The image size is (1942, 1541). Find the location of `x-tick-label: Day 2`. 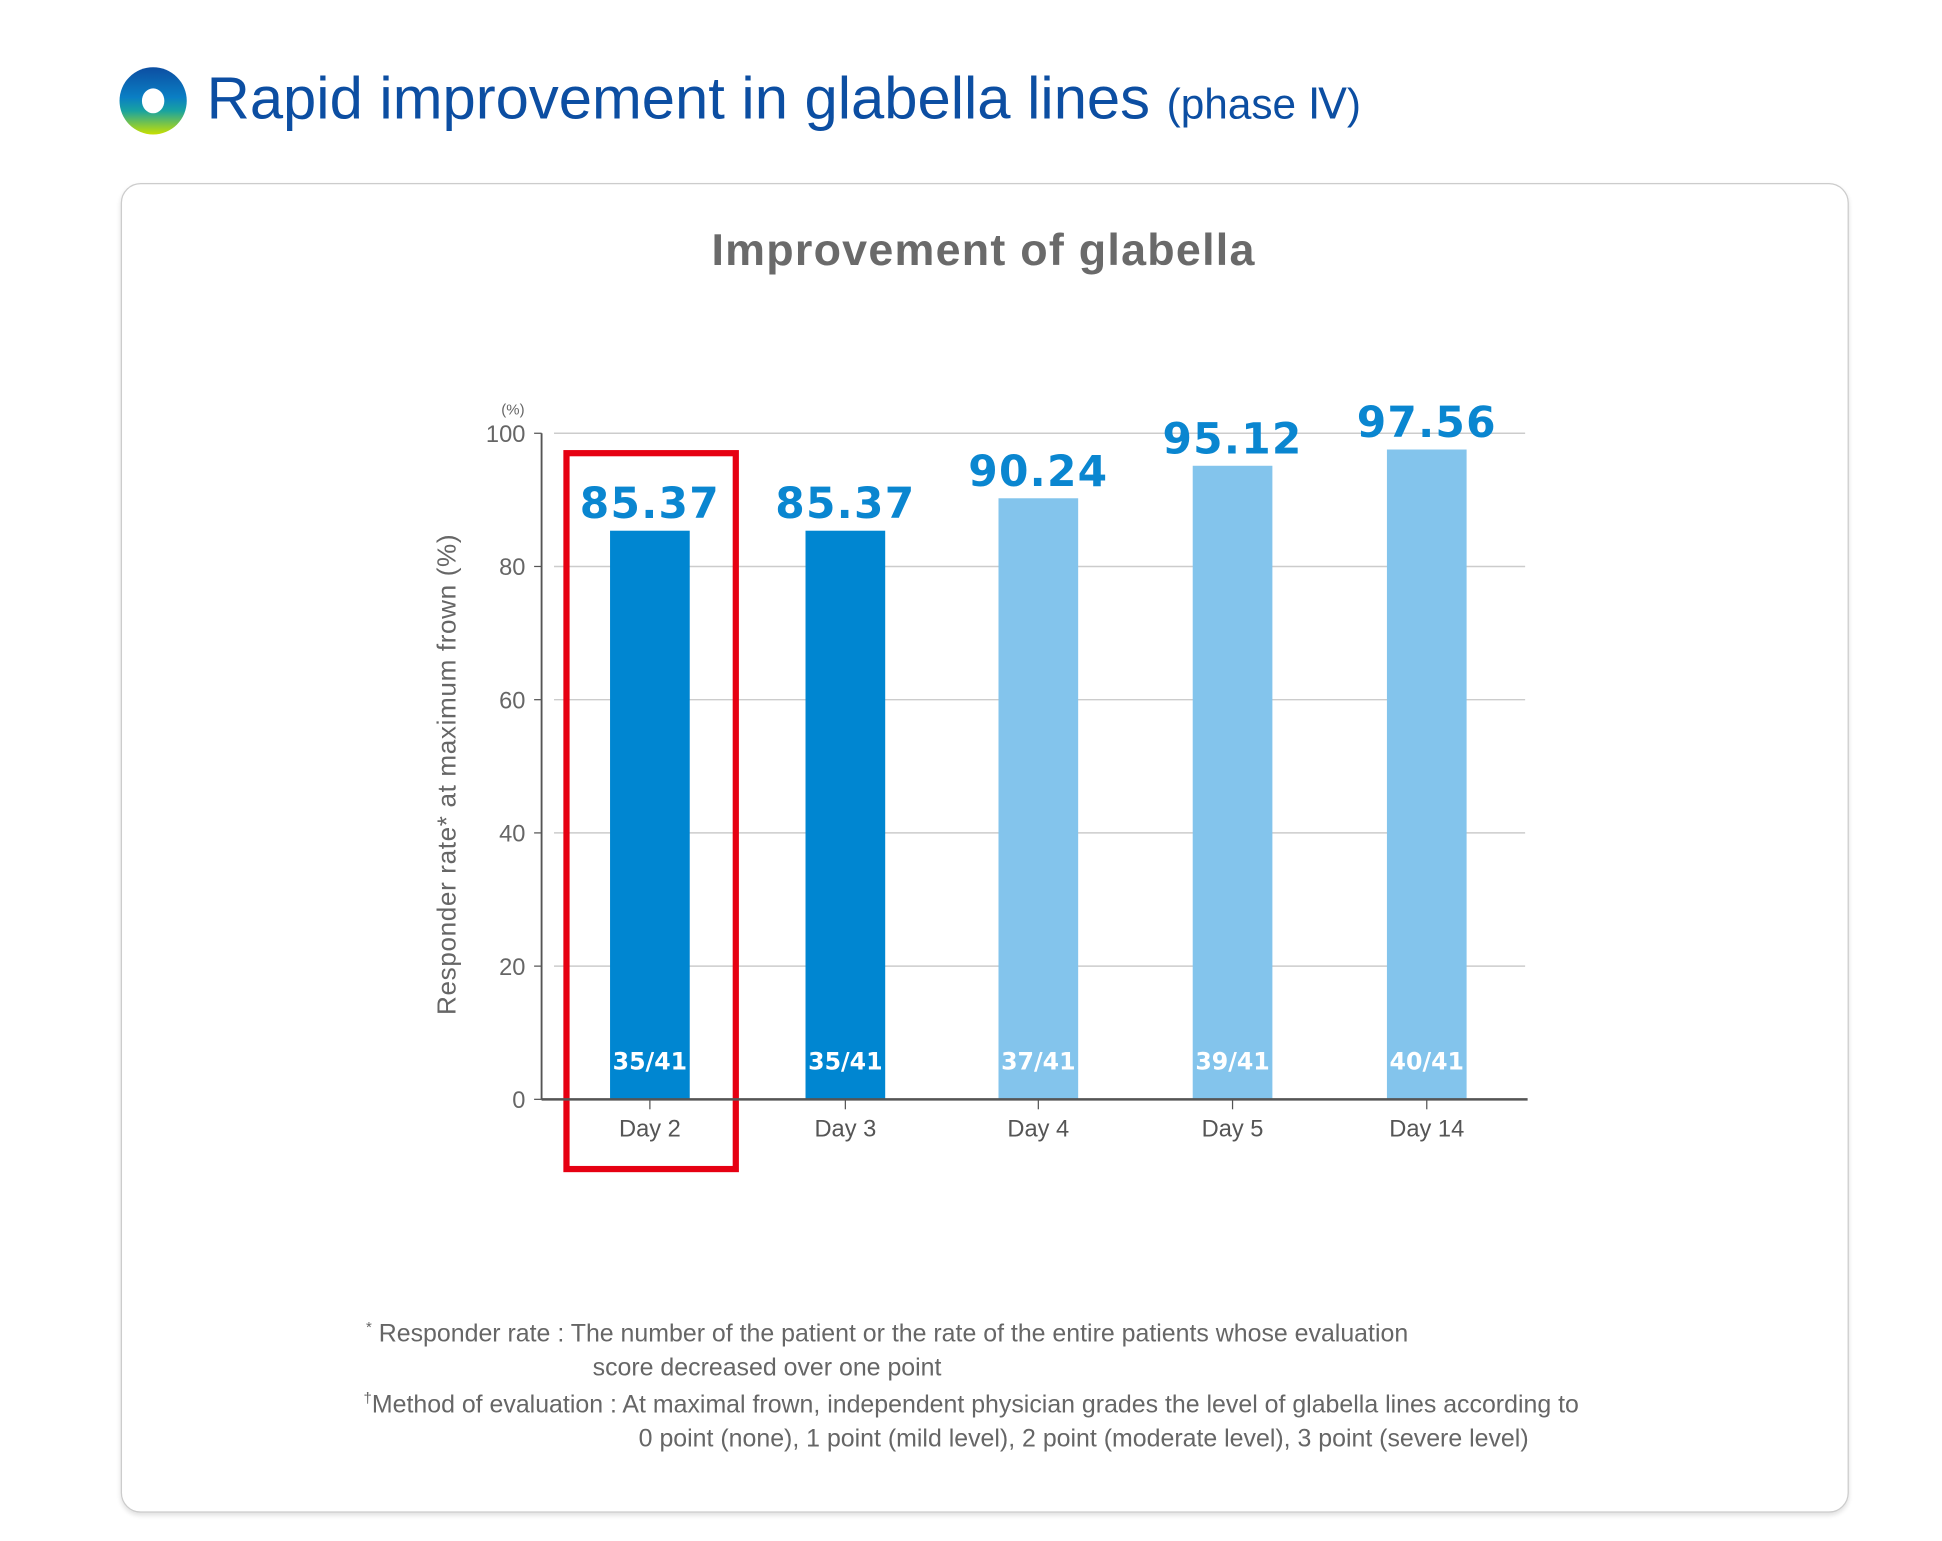

x-tick-label: Day 2 is located at coordinates (650, 1130).